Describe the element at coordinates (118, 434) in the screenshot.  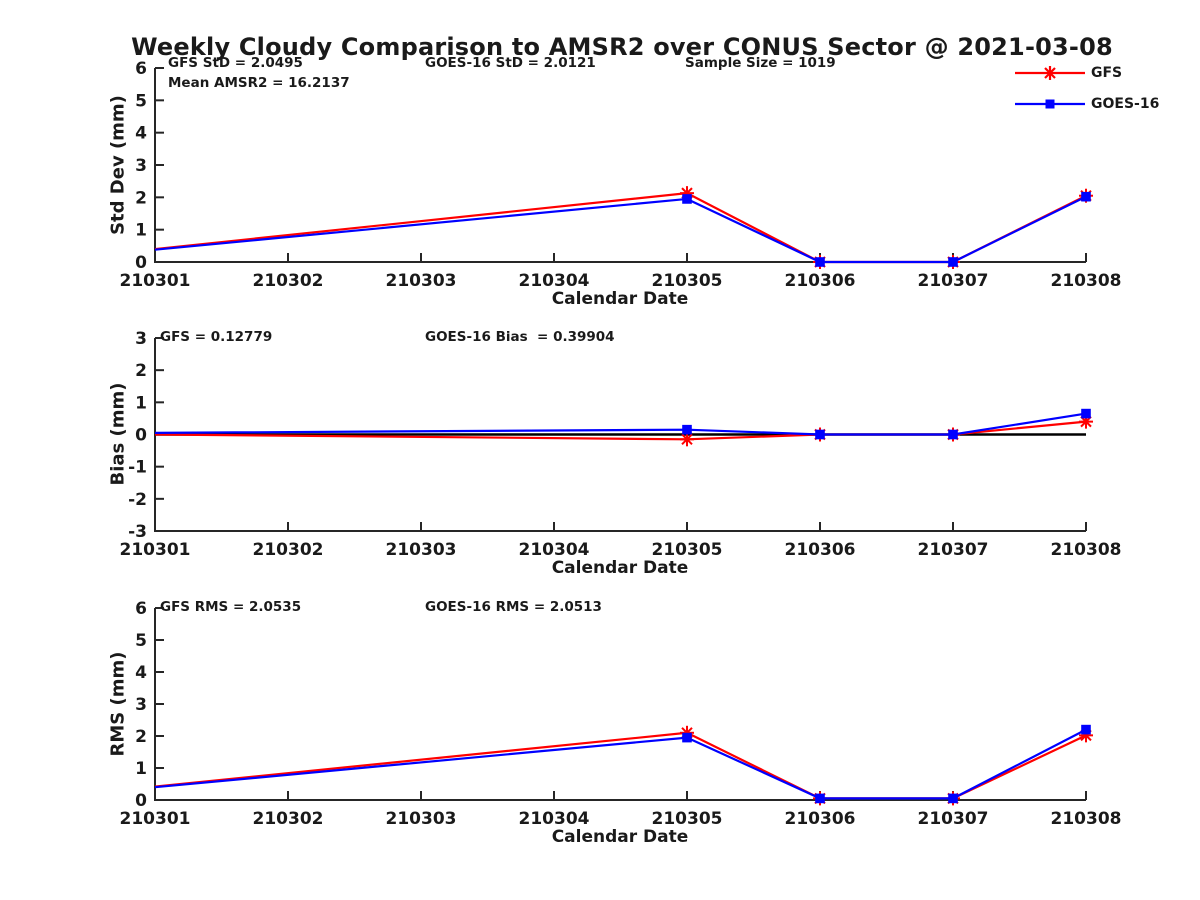
I see `ylabel-bias: Bias (mm)` at that location.